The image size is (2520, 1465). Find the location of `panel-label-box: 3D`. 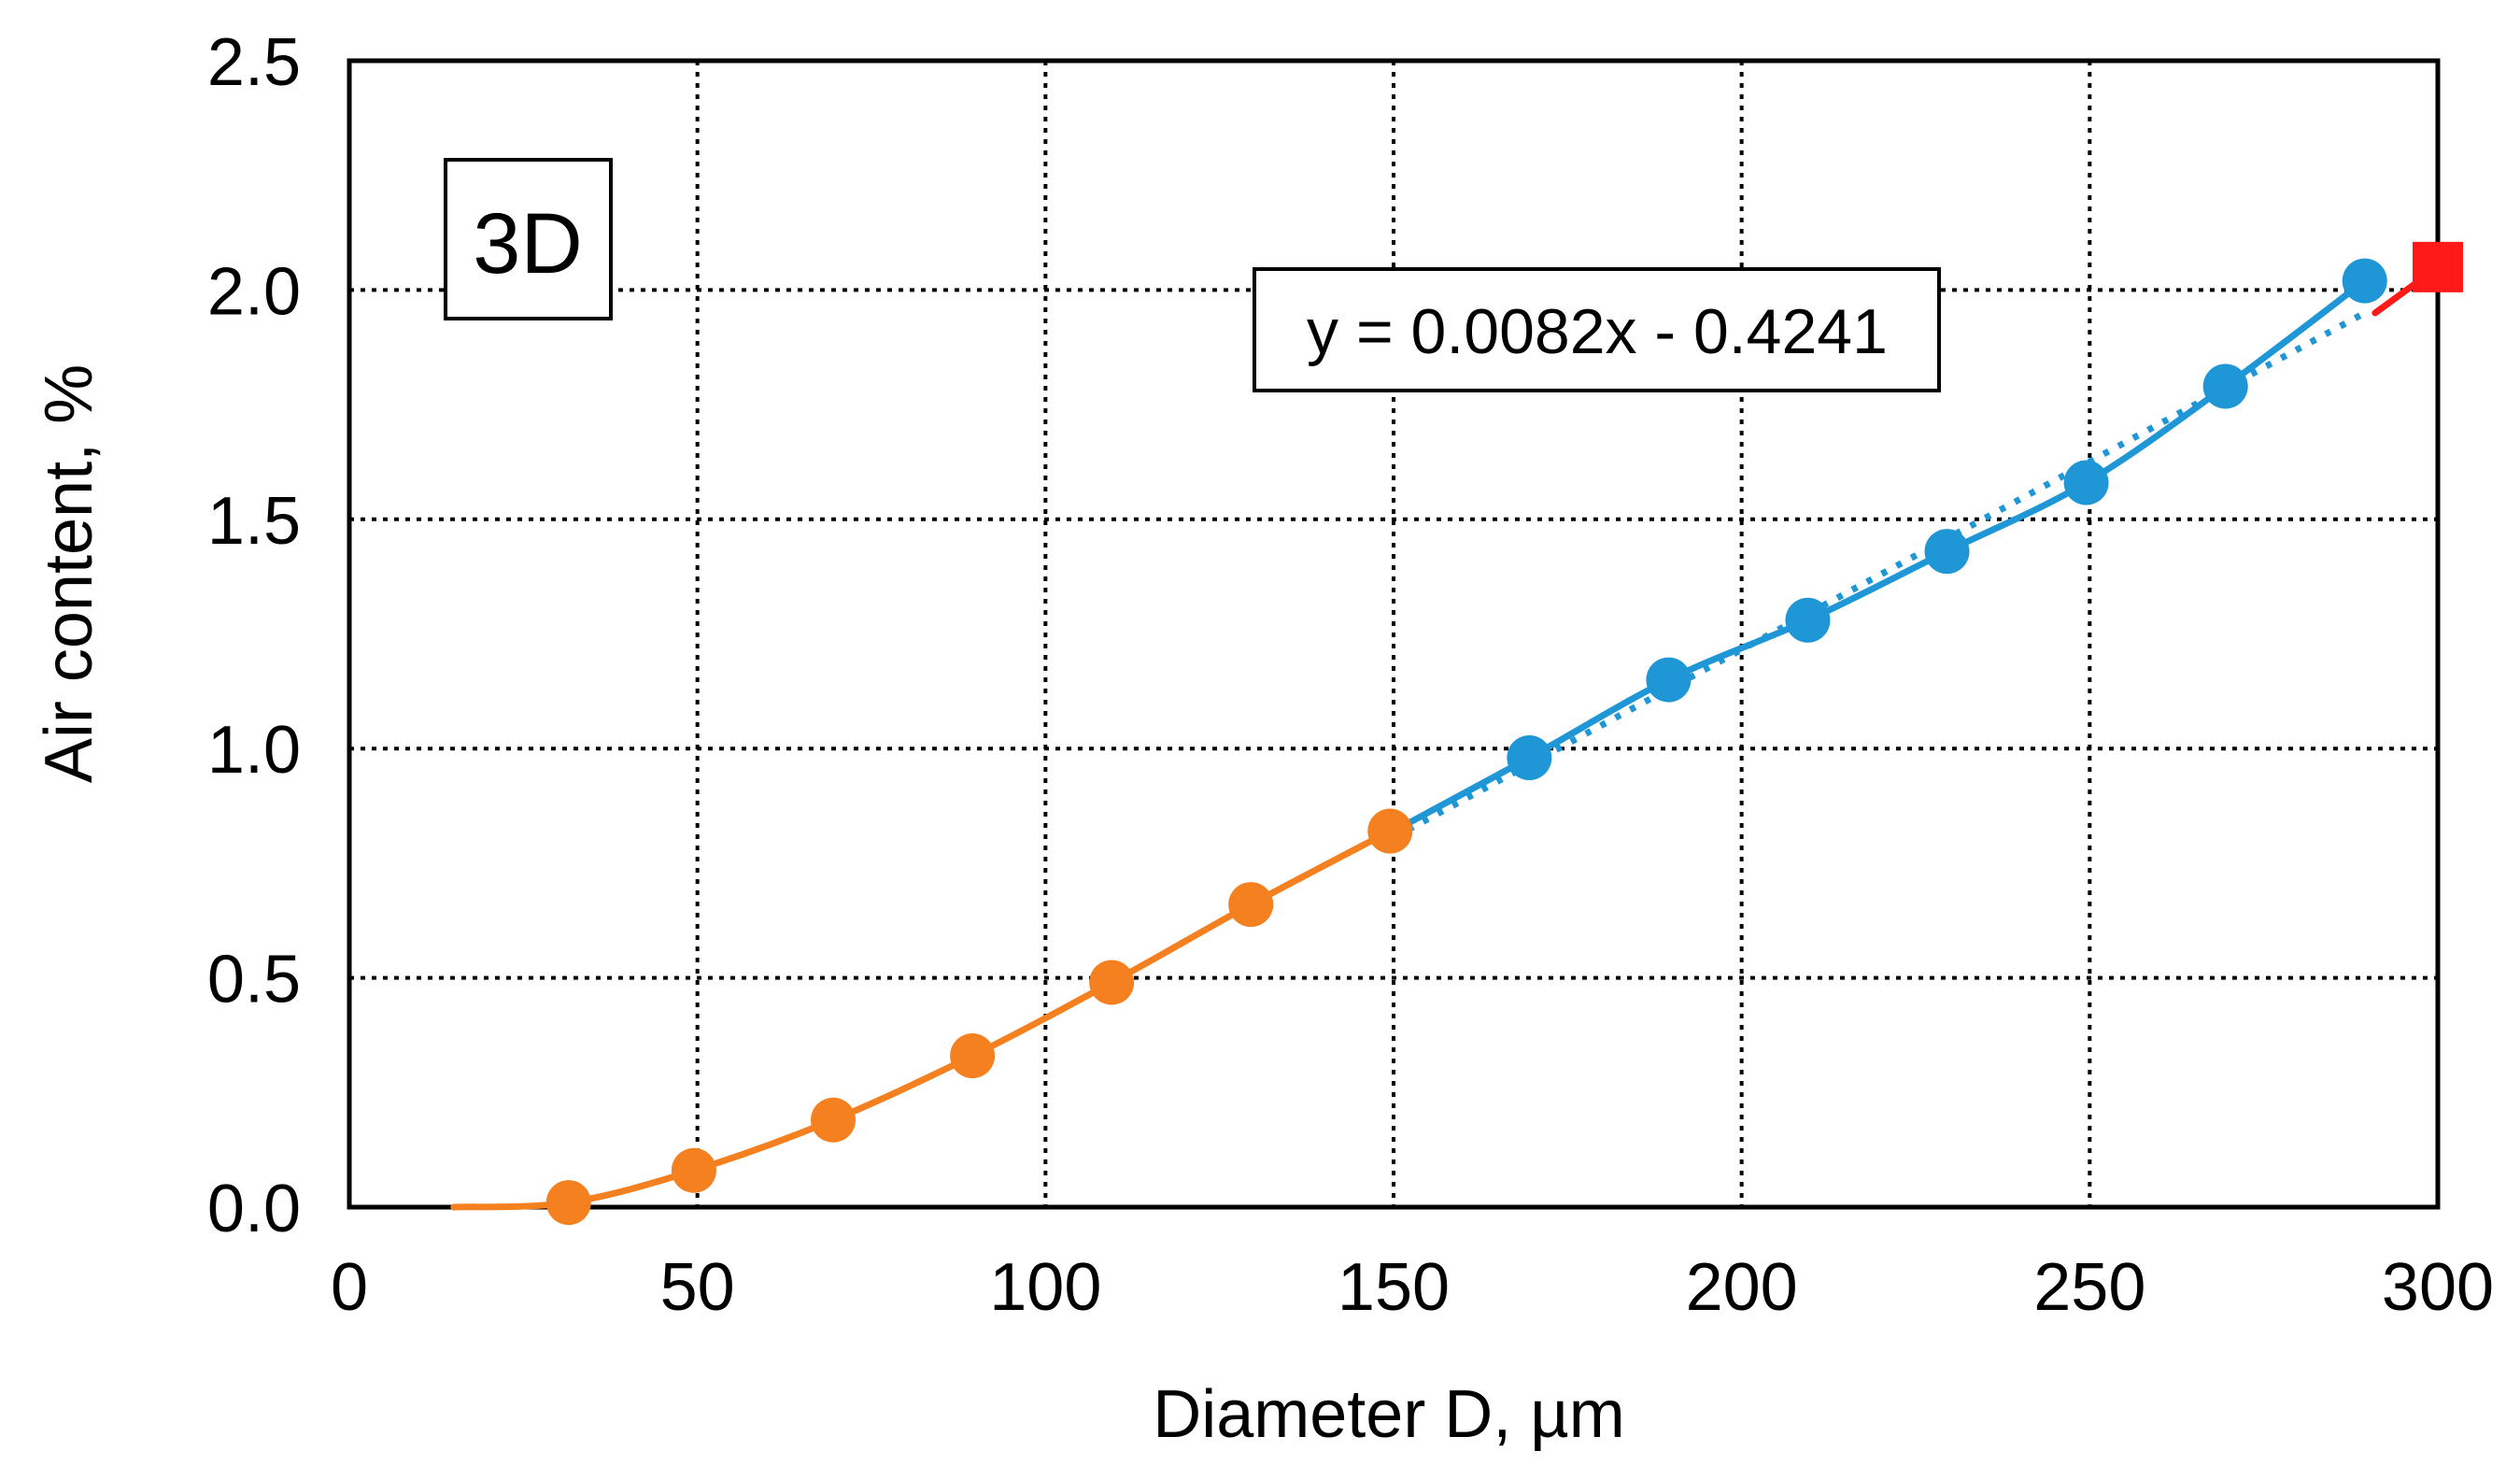

panel-label-box: 3D is located at coordinates (528, 239).